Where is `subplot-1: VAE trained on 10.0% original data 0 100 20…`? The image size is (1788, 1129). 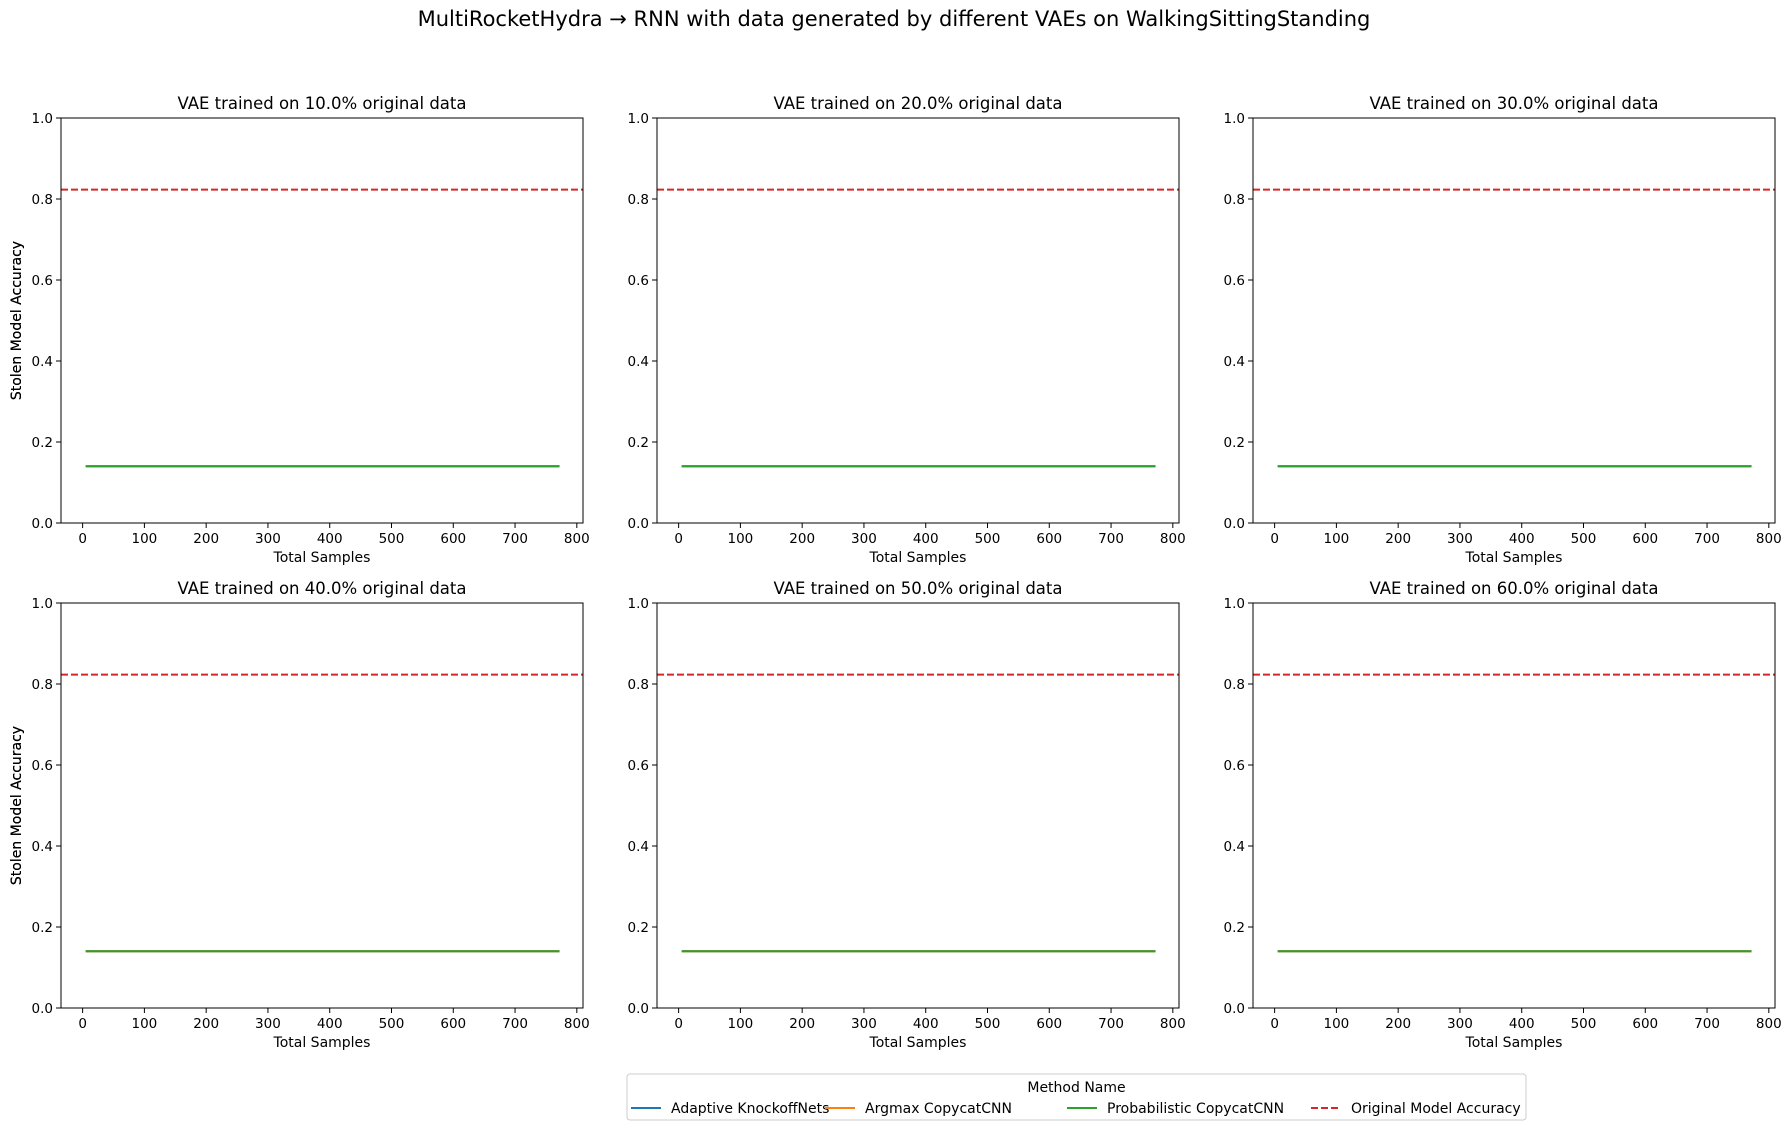
subplot-1: VAE trained on 10.0% original data 0 100 20… is located at coordinates (299, 330).